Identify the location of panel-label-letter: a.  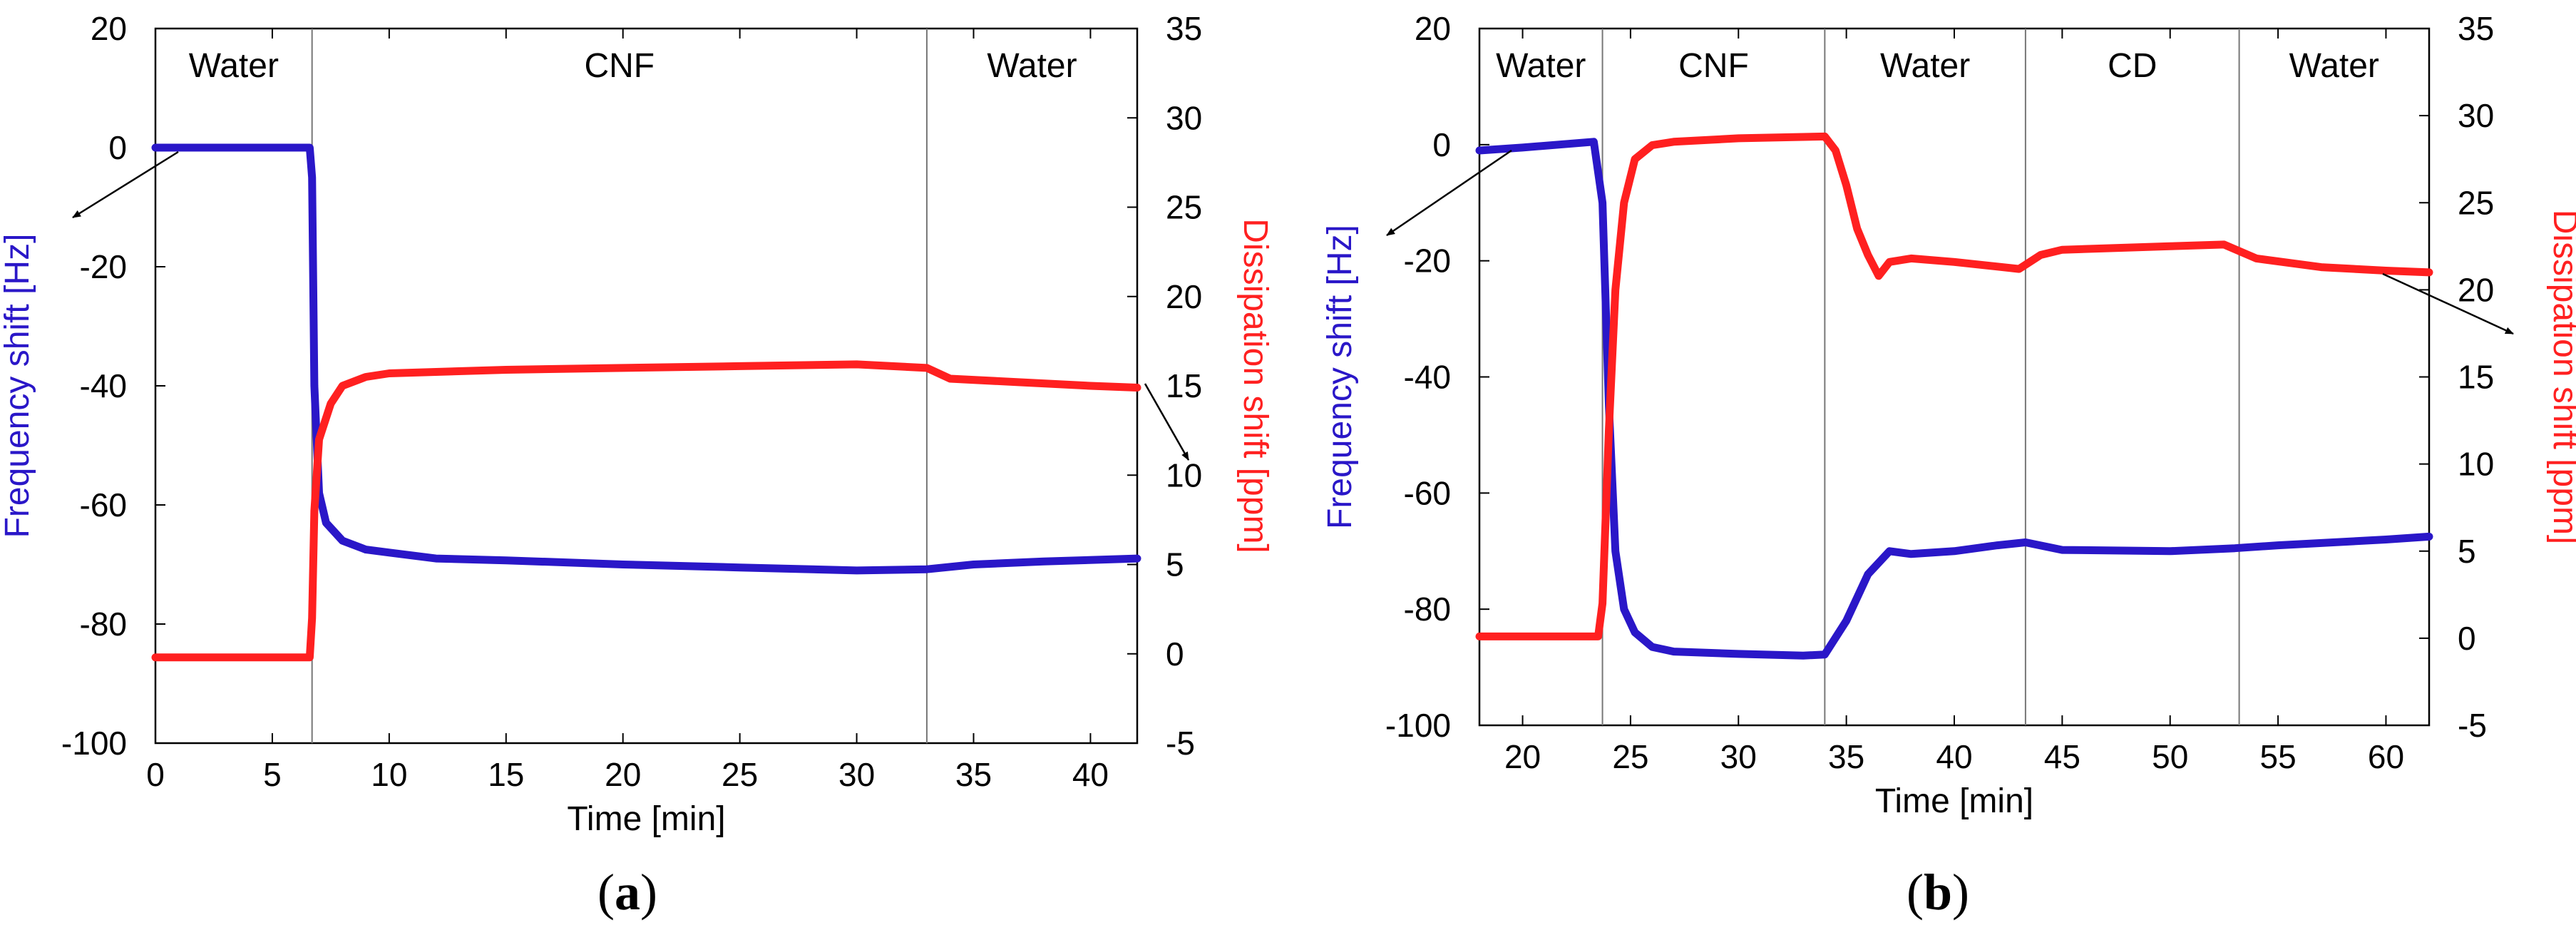
(627, 892).